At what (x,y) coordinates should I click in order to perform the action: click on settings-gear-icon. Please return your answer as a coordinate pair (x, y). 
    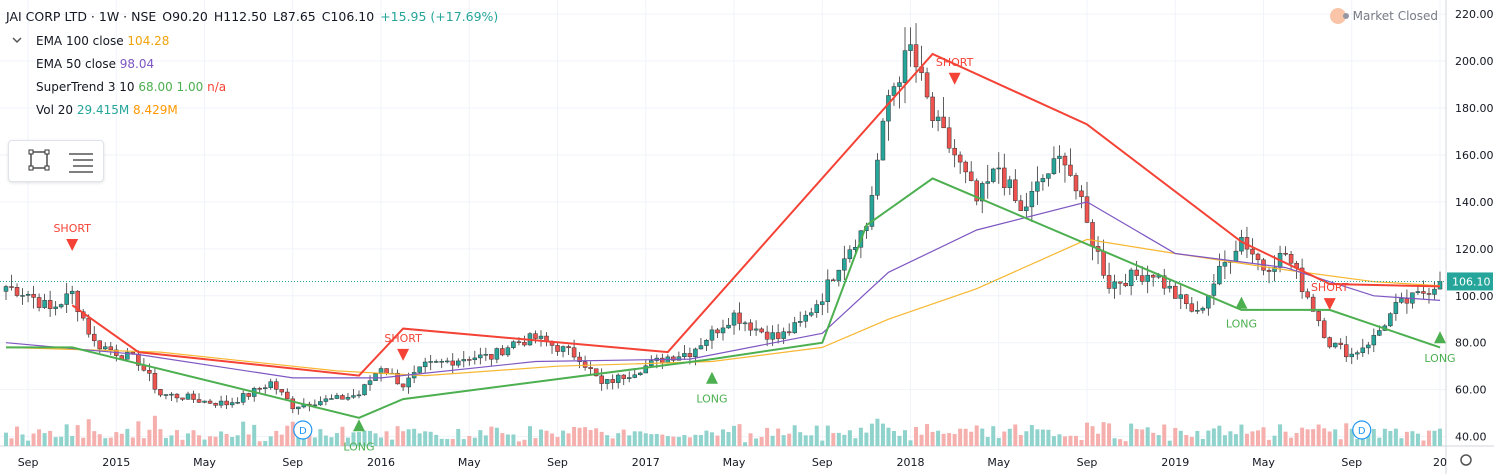
    Looking at the image, I should click on (1466, 460).